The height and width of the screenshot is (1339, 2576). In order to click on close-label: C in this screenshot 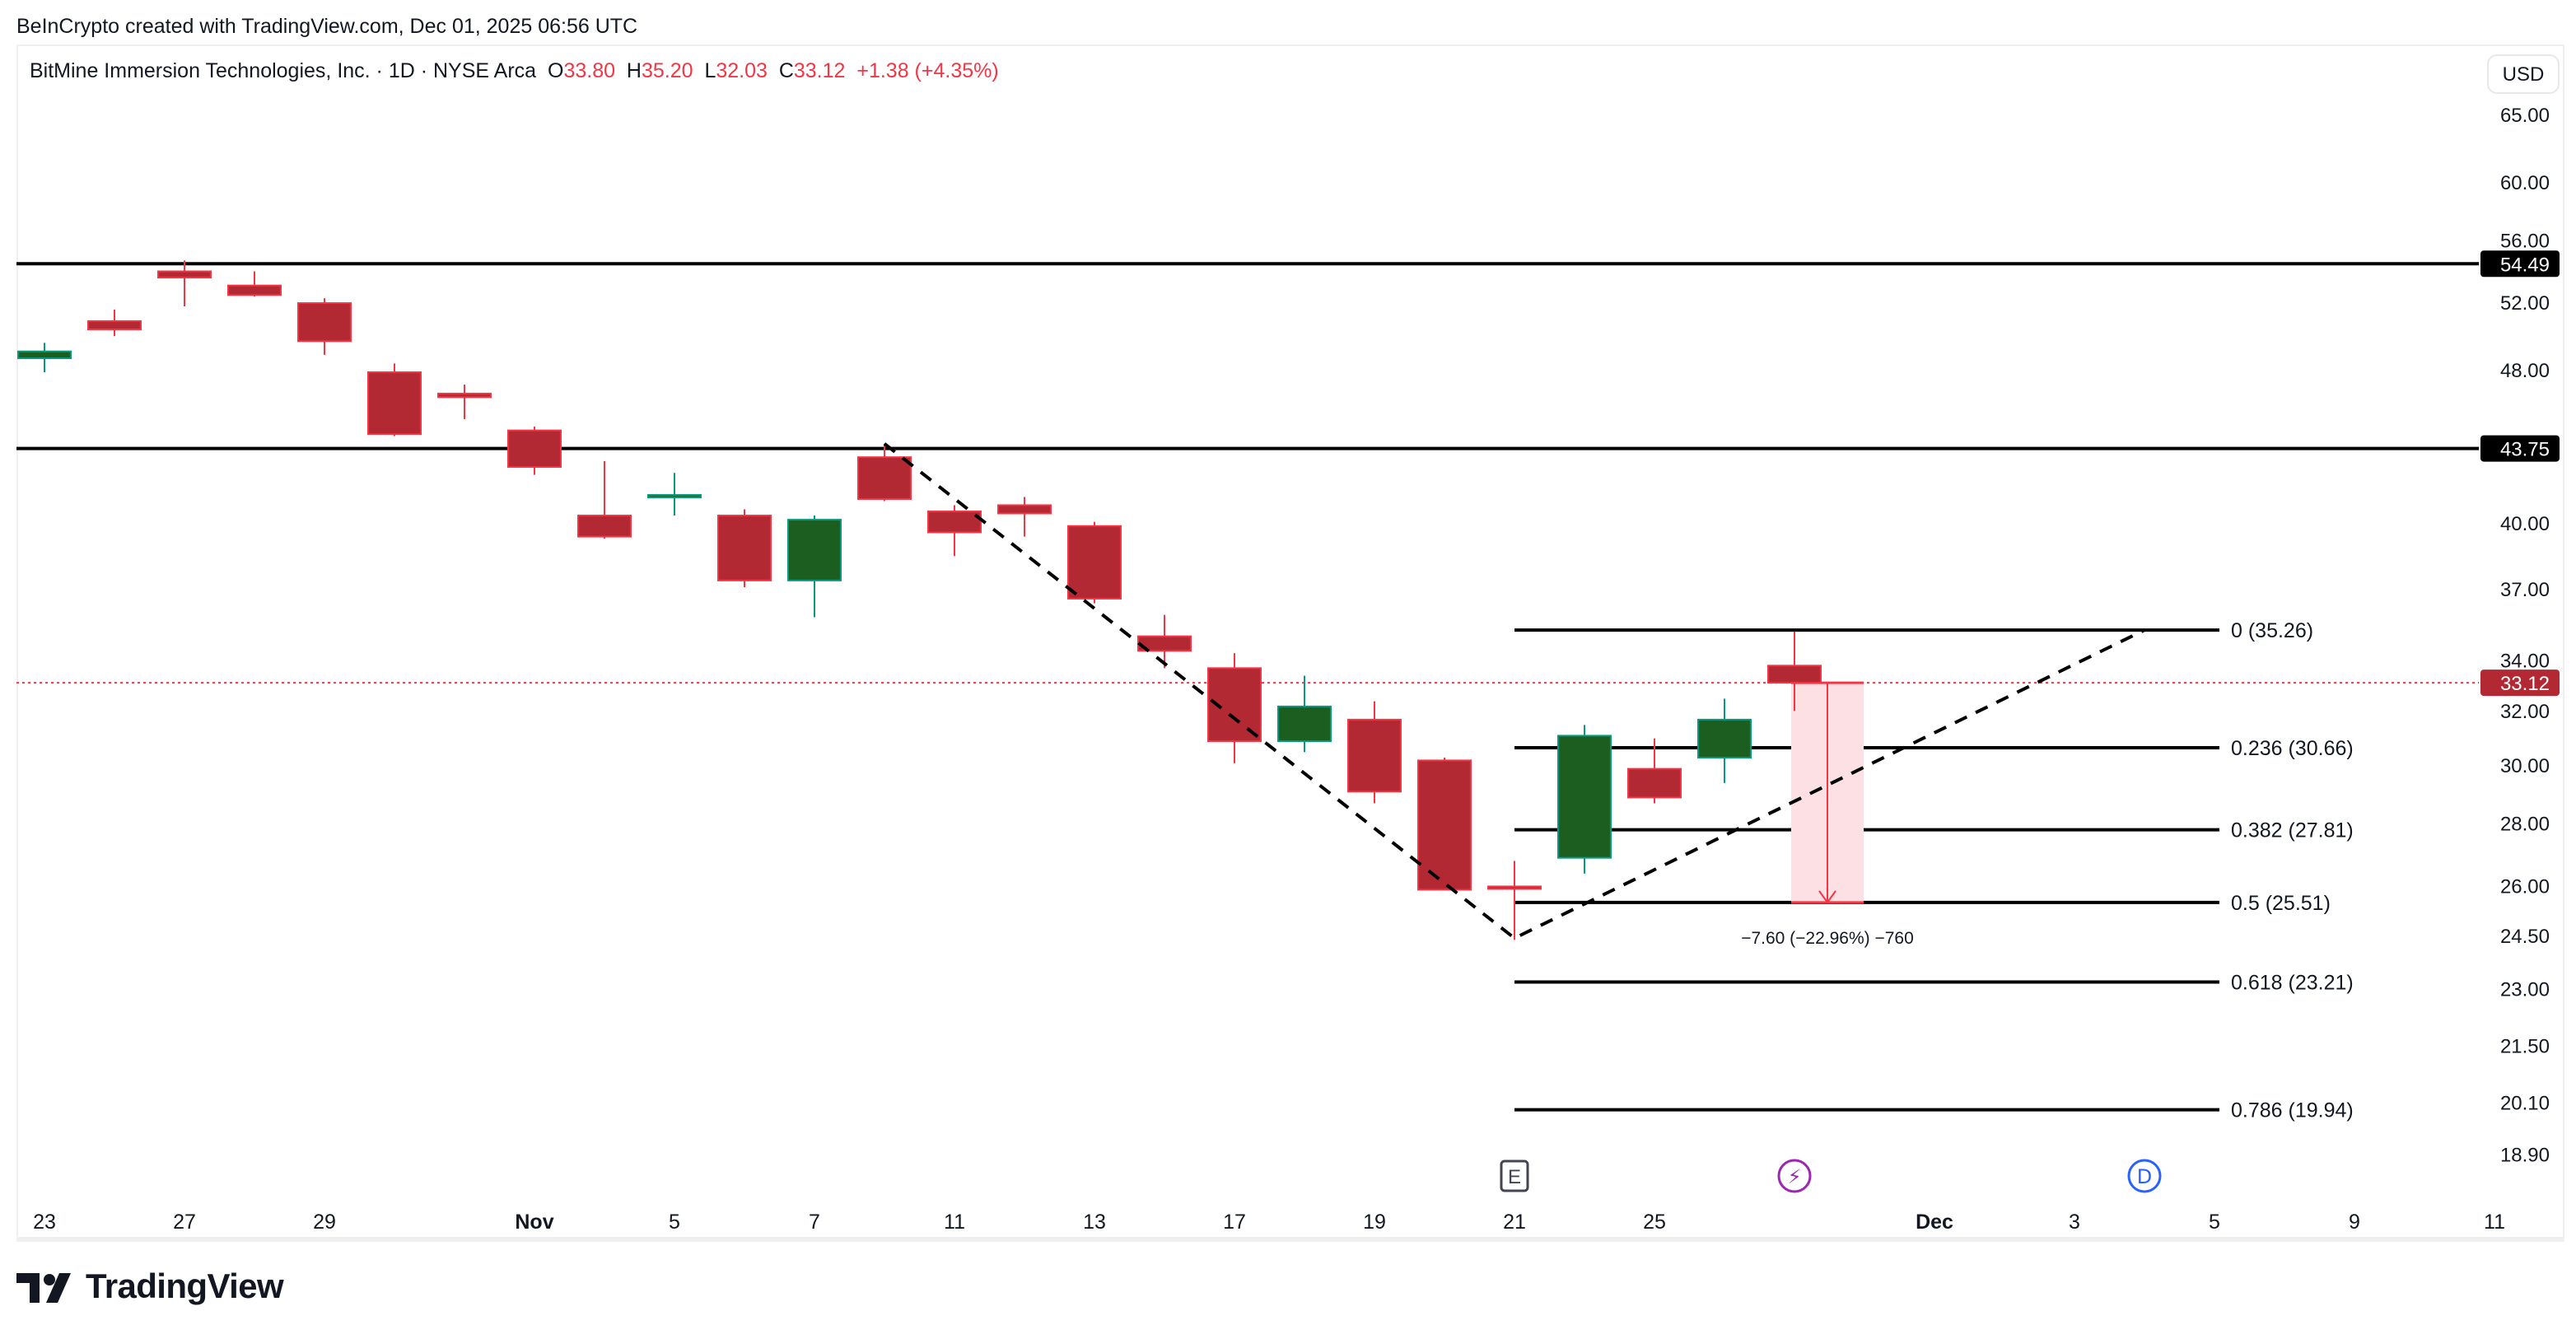, I will do `click(786, 70)`.